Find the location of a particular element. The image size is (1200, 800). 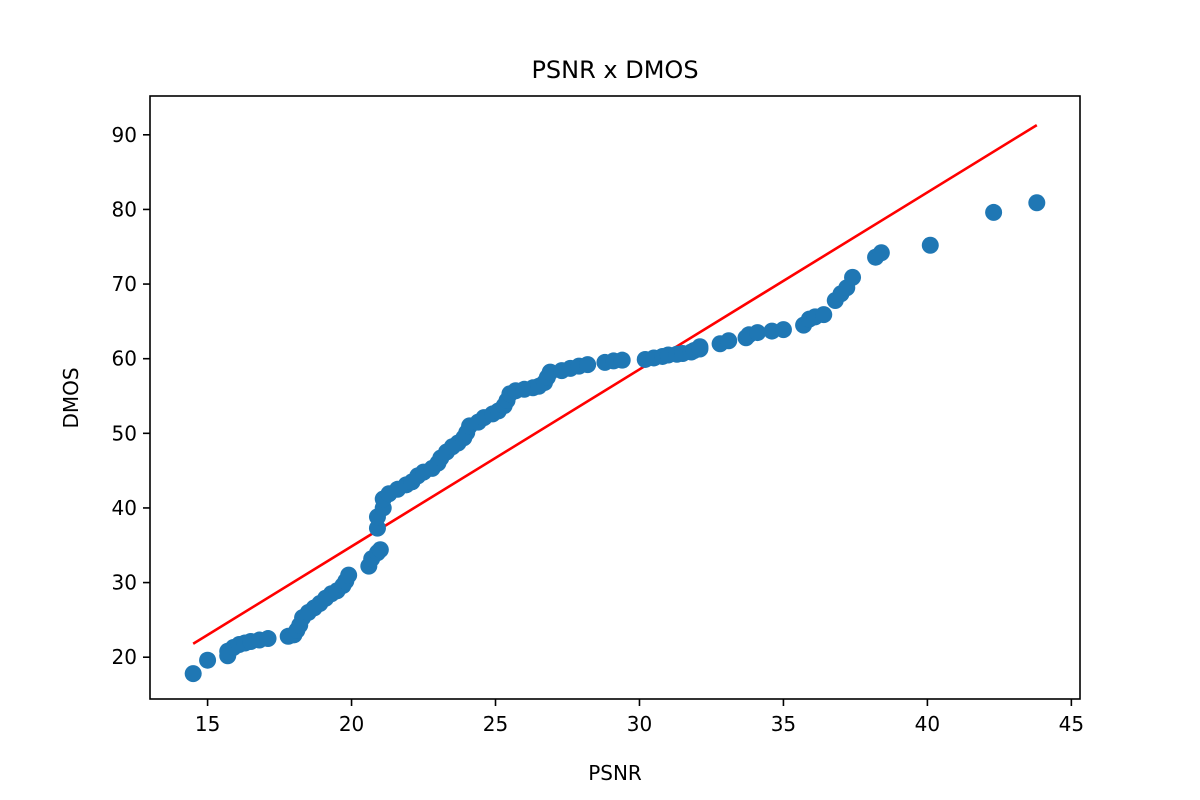

x-tick-label: 40 is located at coordinates (927, 724).